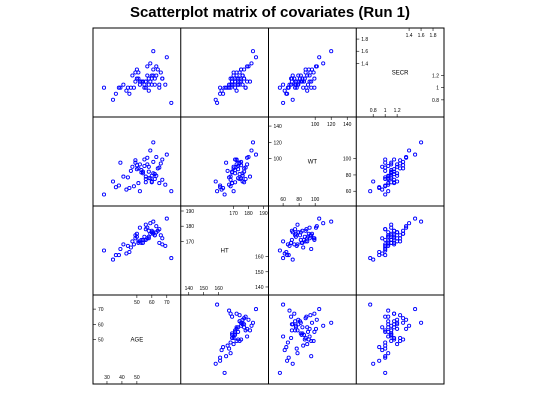 This screenshot has width=540, height=400. What do you see at coordinates (435, 77) in the screenshot?
I see `tick-label-right-secr: 1.2` at bounding box center [435, 77].